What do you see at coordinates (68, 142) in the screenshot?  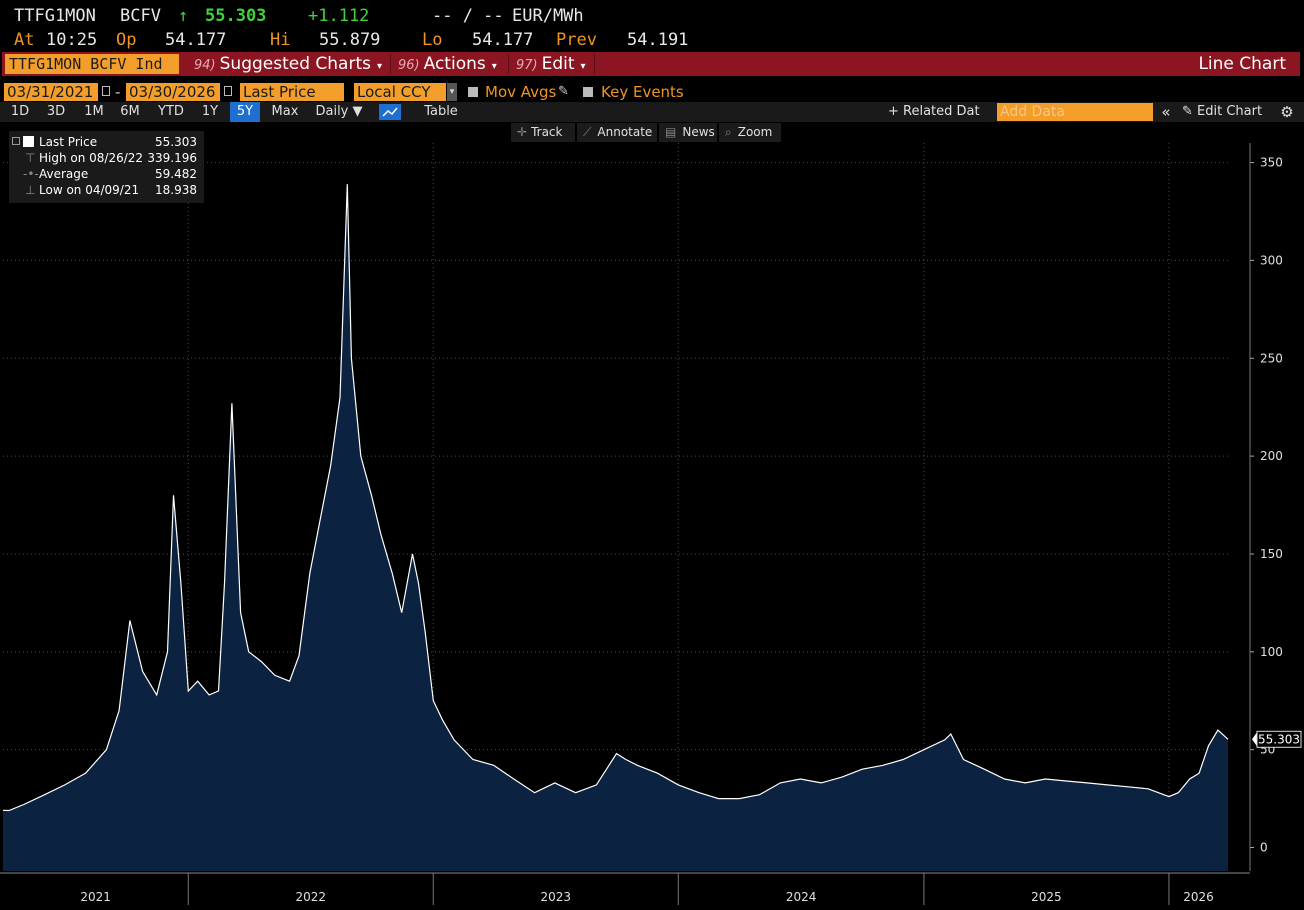 I see `legend-last-label: Last Price` at bounding box center [68, 142].